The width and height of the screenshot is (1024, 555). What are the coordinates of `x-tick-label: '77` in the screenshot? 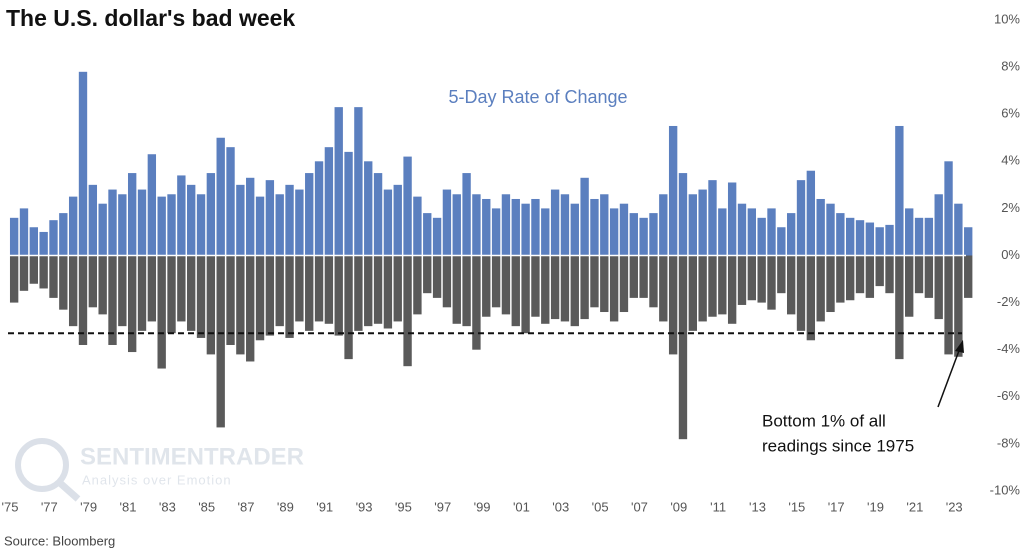 It's located at (49, 506).